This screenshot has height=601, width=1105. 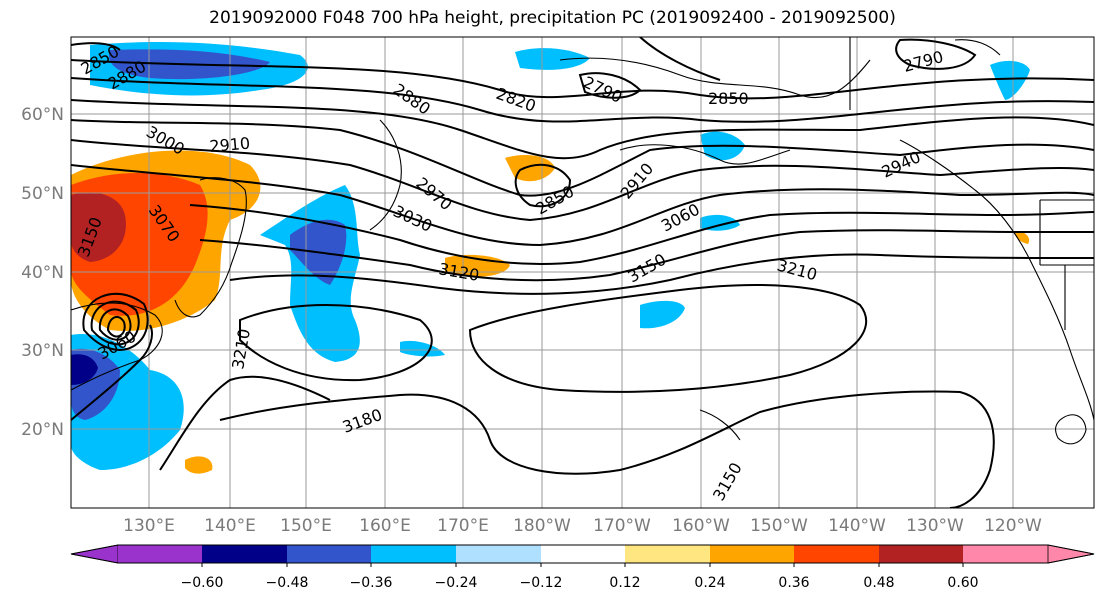 What do you see at coordinates (230, 145) in the screenshot?
I see `contour-label: 2910` at bounding box center [230, 145].